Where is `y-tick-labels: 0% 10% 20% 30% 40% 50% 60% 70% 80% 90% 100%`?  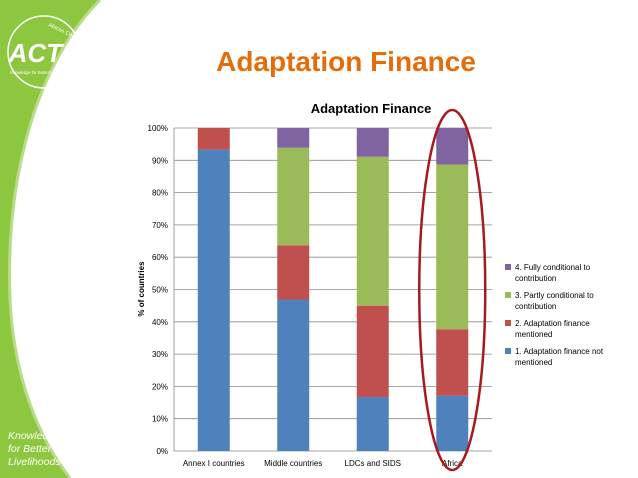 y-tick-labels: 0% 10% 20% 30% 40% 50% 60% 70% 80% 90% 100% is located at coordinates (158, 290).